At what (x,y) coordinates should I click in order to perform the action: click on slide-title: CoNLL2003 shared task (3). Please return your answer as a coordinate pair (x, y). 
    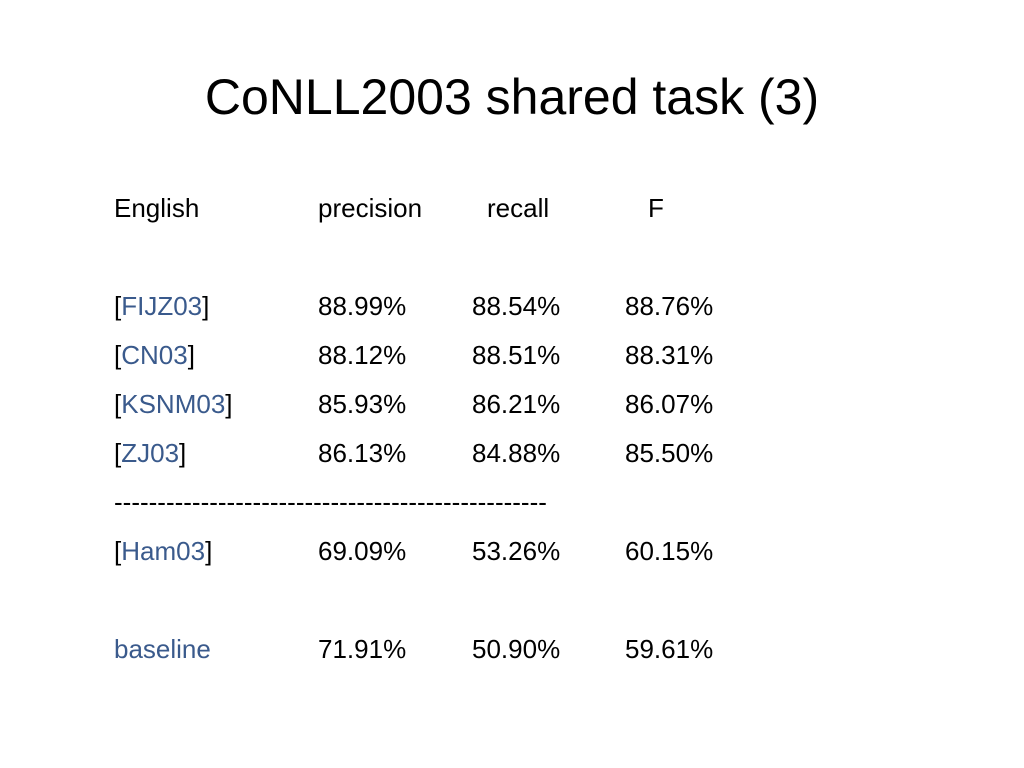
    Looking at the image, I should click on (512, 97).